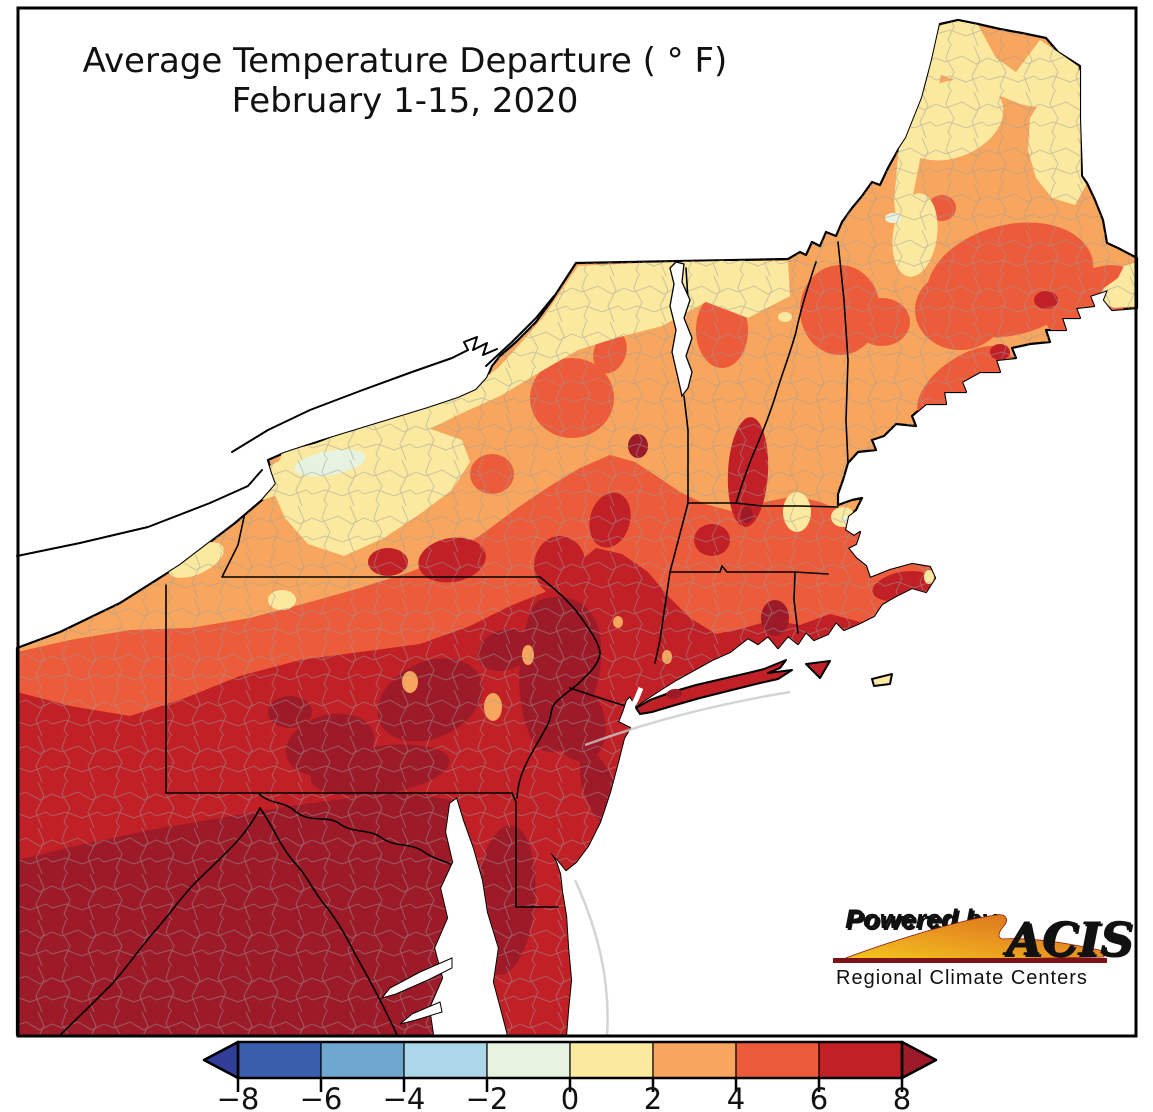 Image resolution: width=1153 pixels, height=1112 pixels. What do you see at coordinates (736, 1097) in the screenshot?
I see `tick-label: 4` at bounding box center [736, 1097].